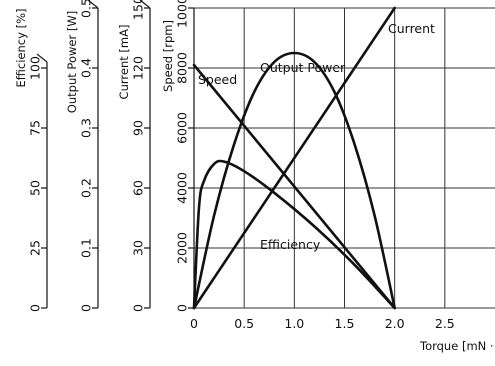  What do you see at coordinates (93, 4) in the screenshot?
I see `output_power-axis-cap` at bounding box center [93, 4].